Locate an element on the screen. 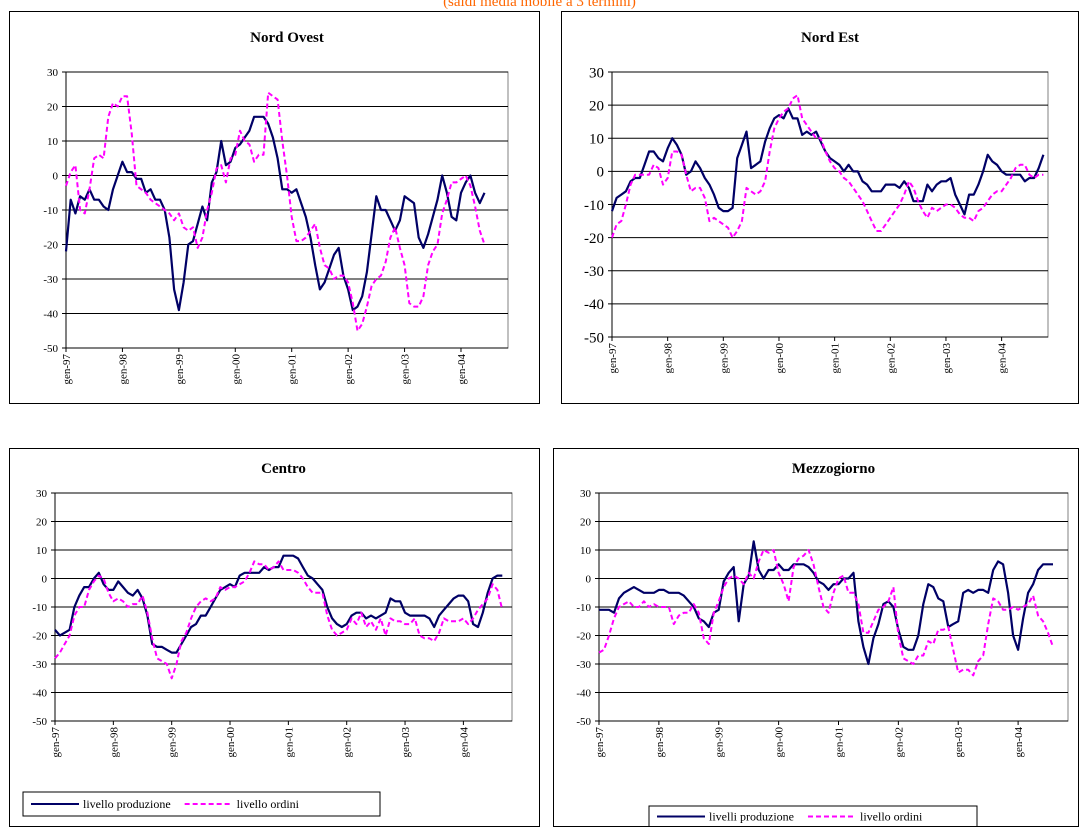 This screenshot has width=1079, height=827. mezzogiorno-y-tick-label: 10 is located at coordinates (586, 551).